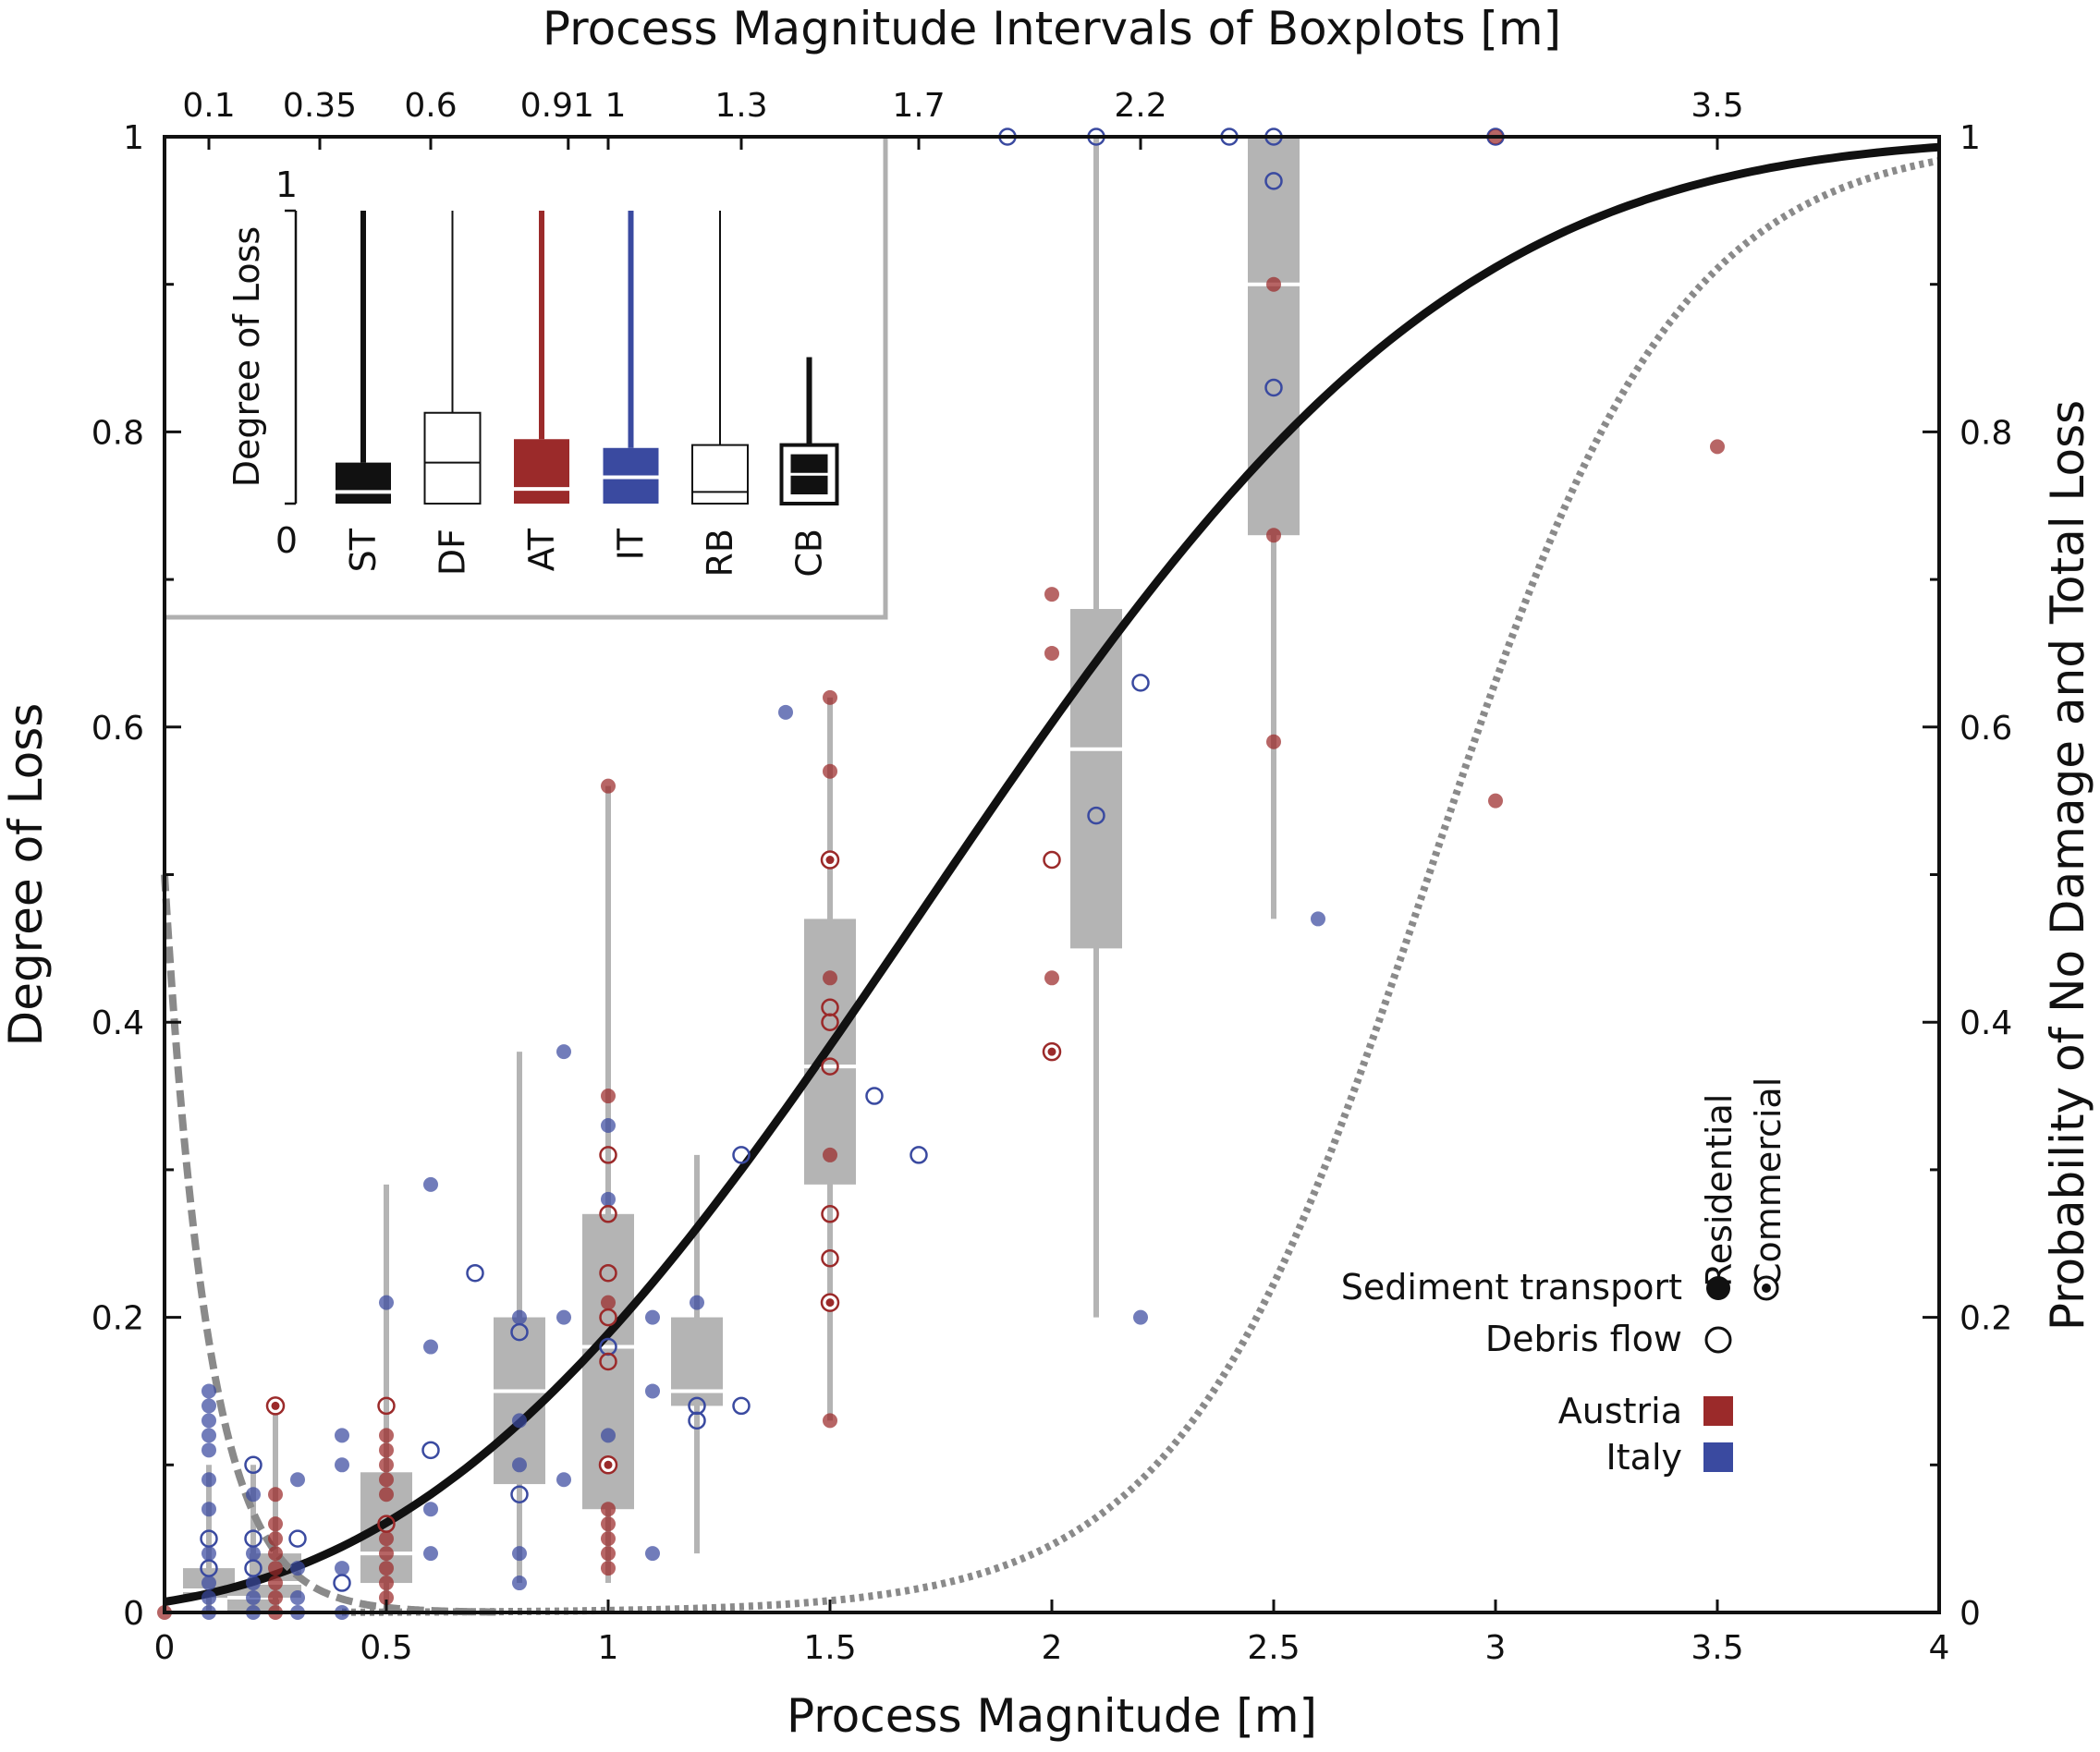 Image resolution: width=2100 pixels, height=1752 pixels. I want to click on legend-debris-flow: Debris flow, so click(1583, 1339).